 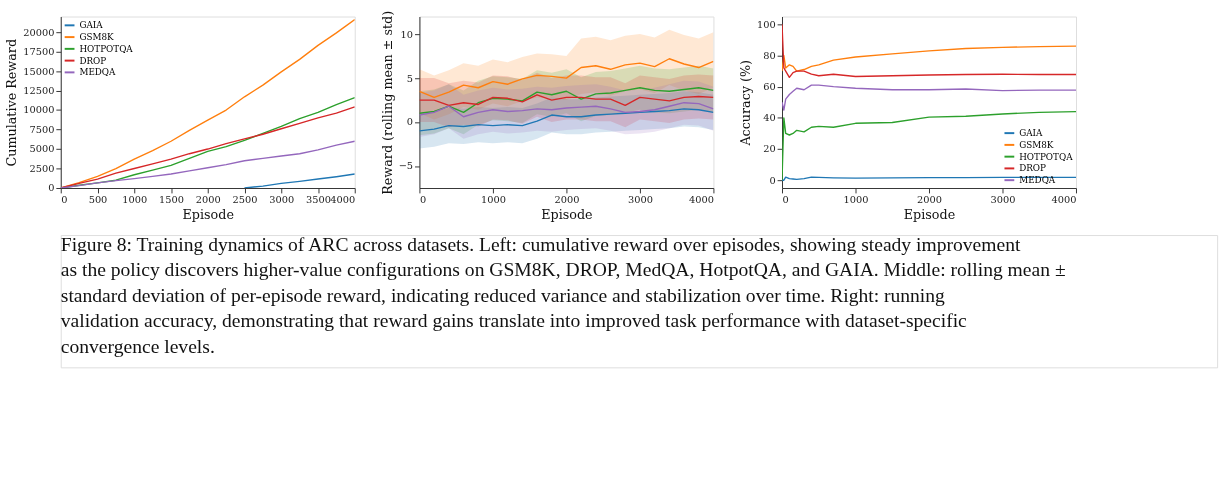 I want to click on y-tick-label: 10000, so click(x=39, y=110).